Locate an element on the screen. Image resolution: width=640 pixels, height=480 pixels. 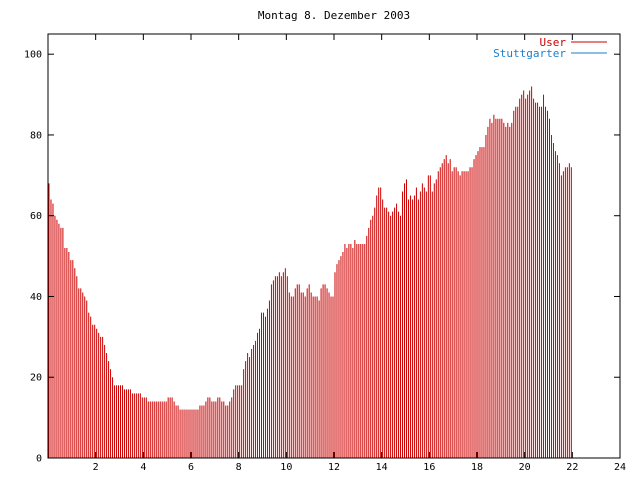
x-tick-label: 14 is located at coordinates (382, 467).